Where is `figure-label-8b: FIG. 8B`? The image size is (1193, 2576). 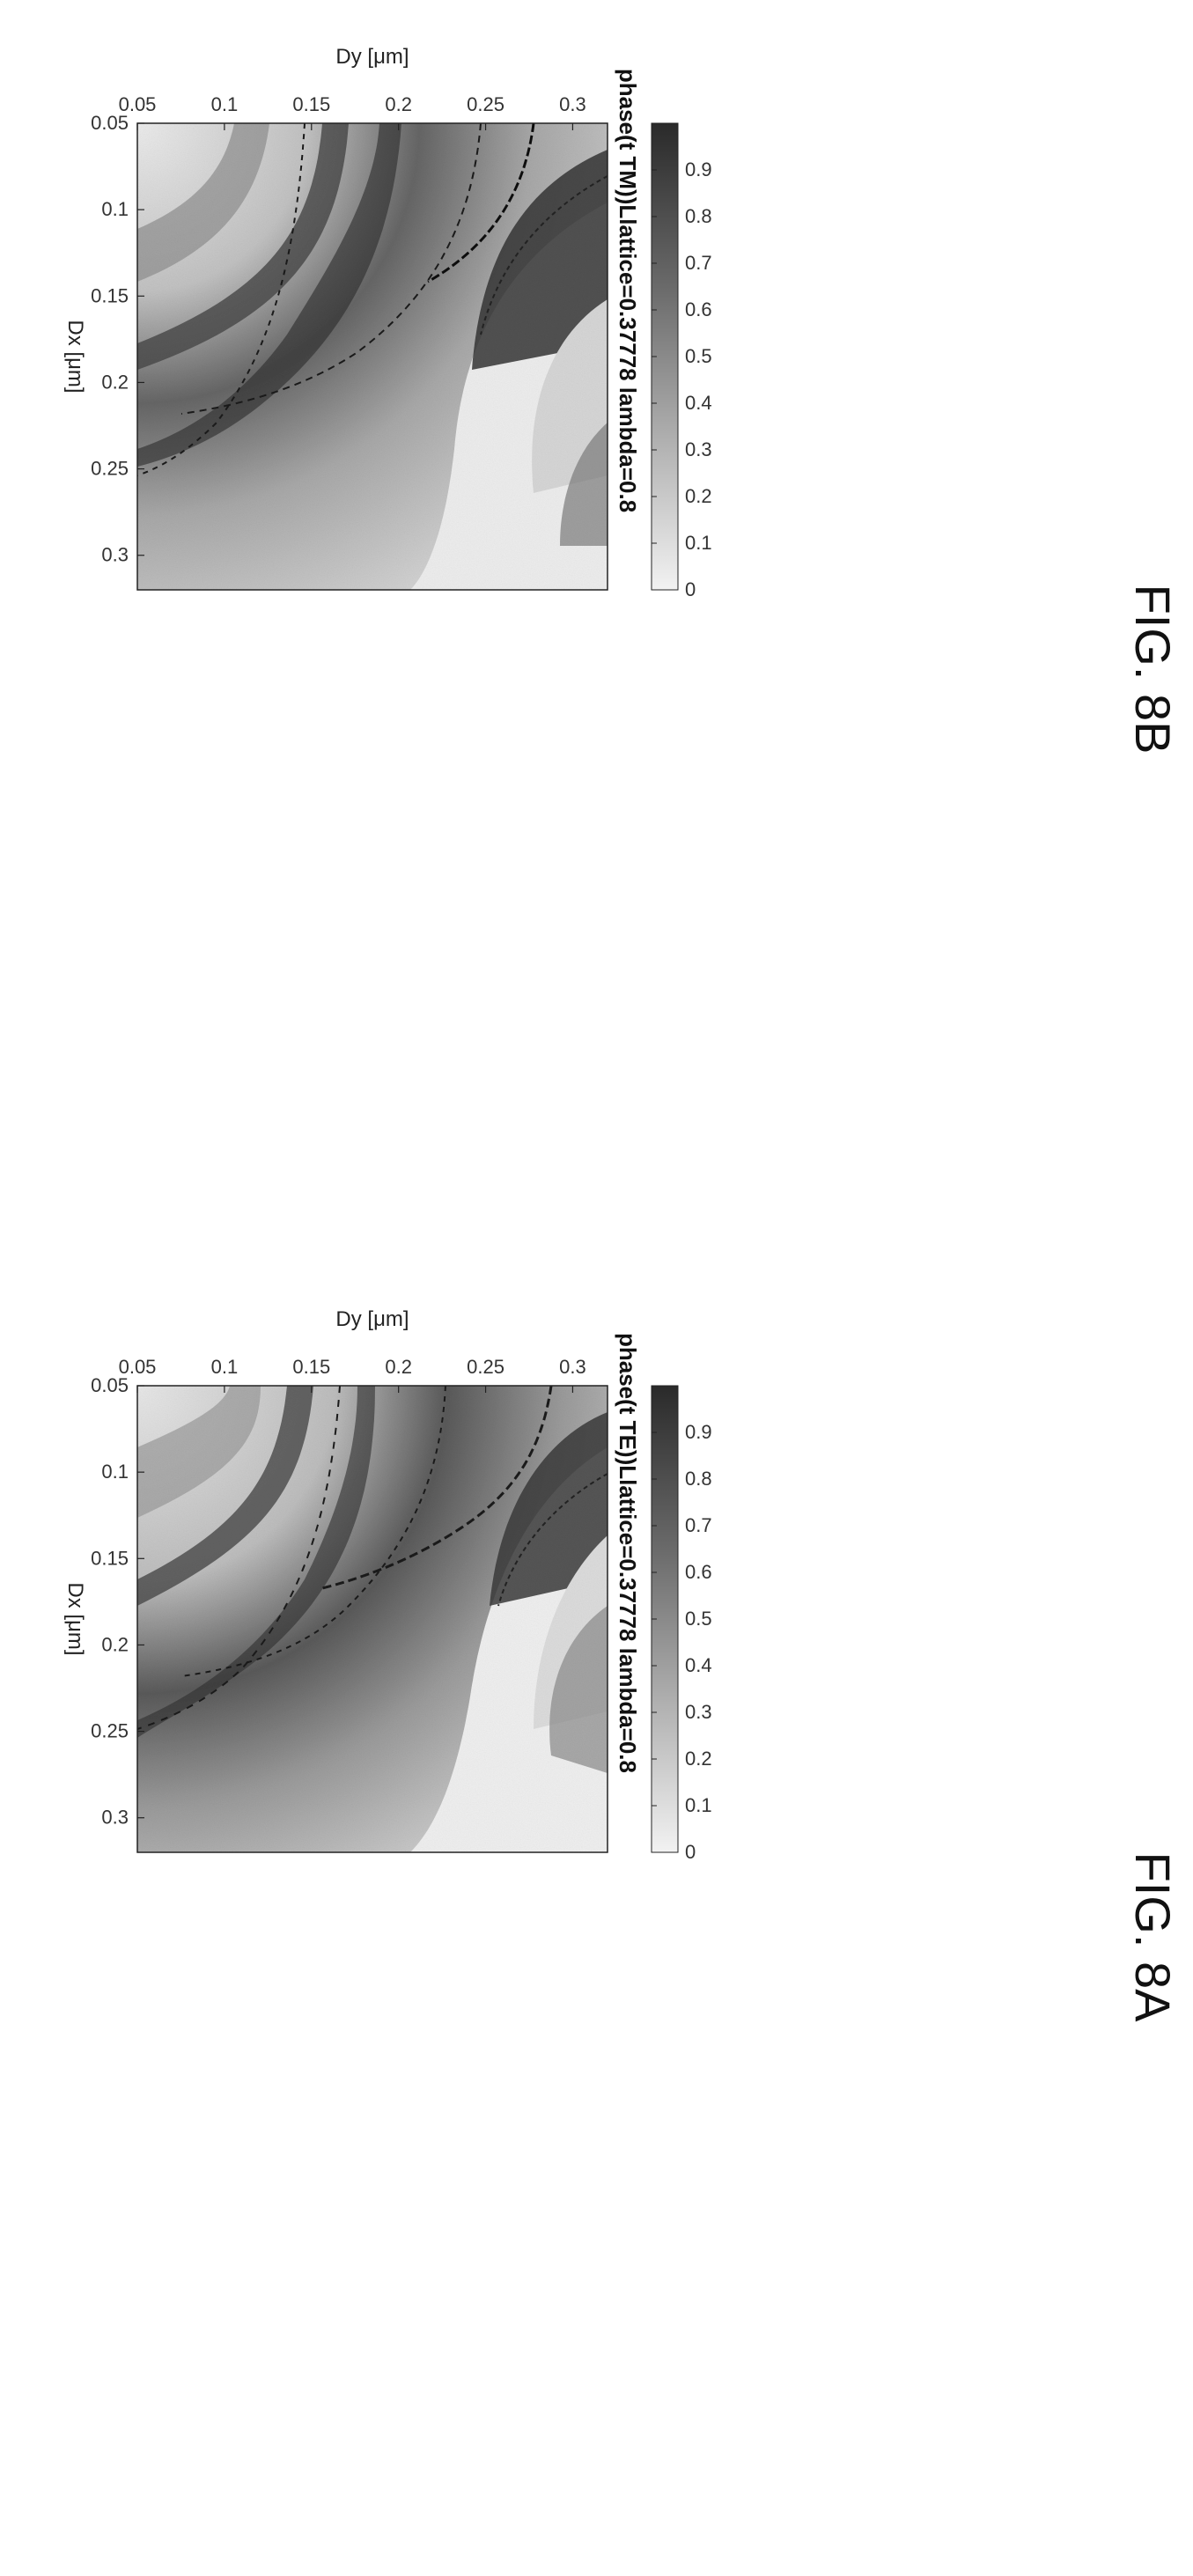
figure-label-8b: FIG. 8B is located at coordinates (1153, 669).